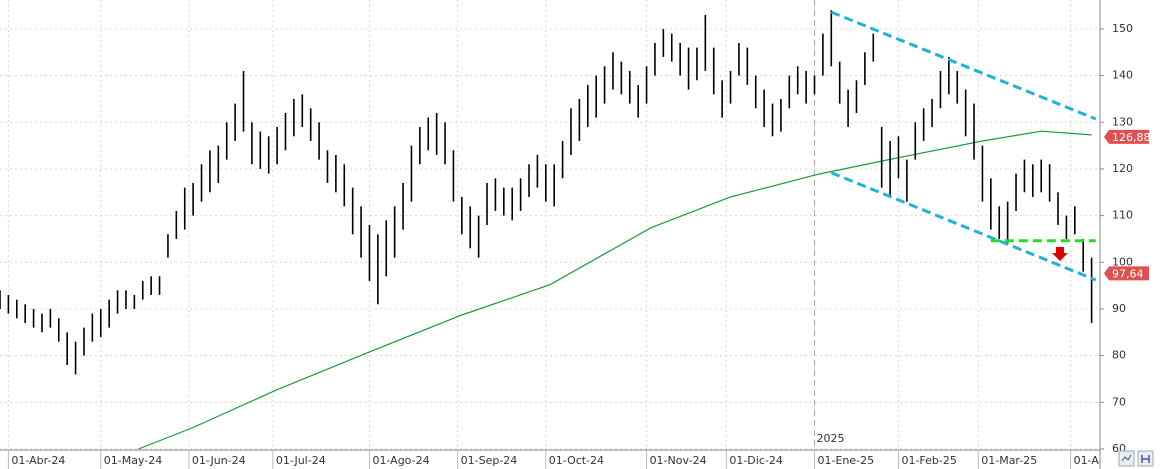  I want to click on x-tick-label: 01-Ene-25, so click(846, 460).